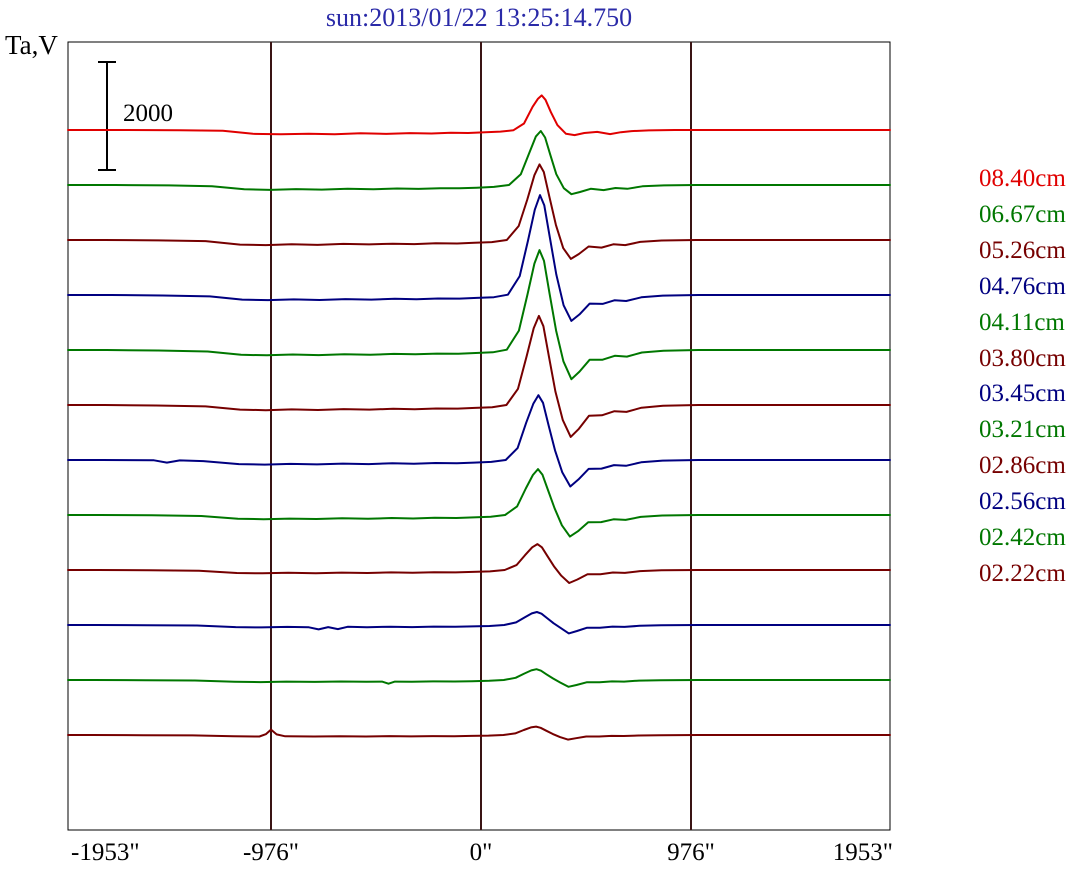 The width and height of the screenshot is (1086, 885). I want to click on legend-item-05.26cm: 05.26cm, so click(1022, 250).